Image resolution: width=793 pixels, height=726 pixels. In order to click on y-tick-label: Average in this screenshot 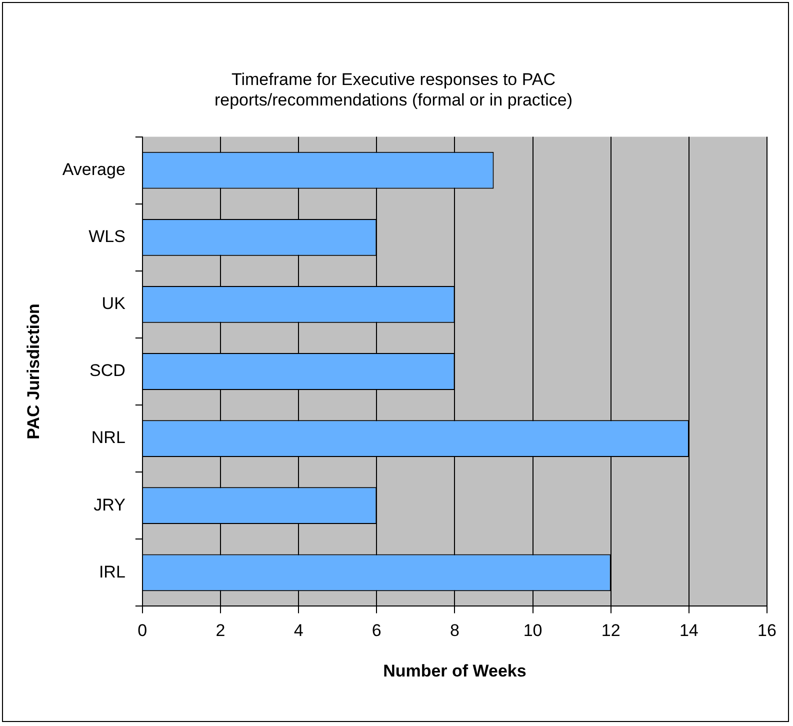, I will do `click(94, 170)`.